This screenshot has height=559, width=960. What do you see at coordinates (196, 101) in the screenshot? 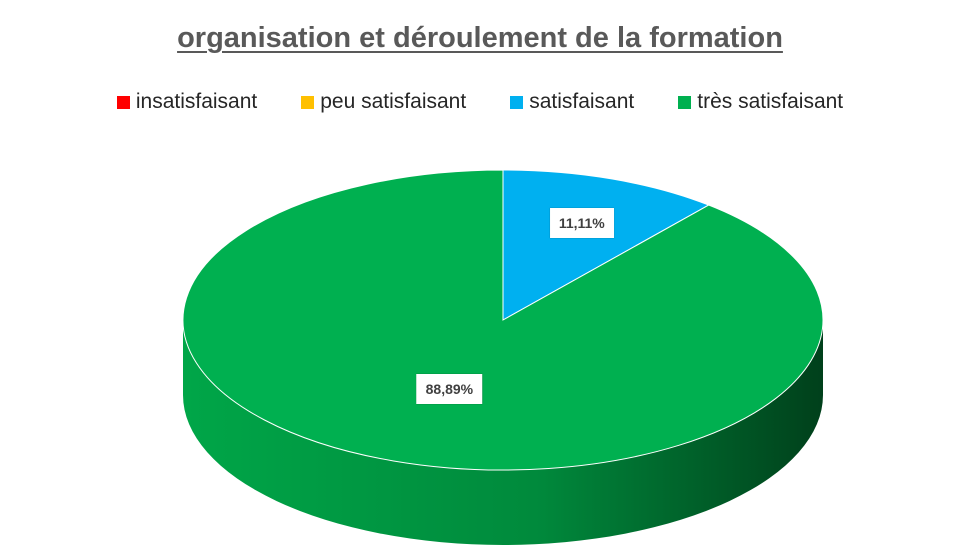
I see `legend-label: insatisfaisant` at bounding box center [196, 101].